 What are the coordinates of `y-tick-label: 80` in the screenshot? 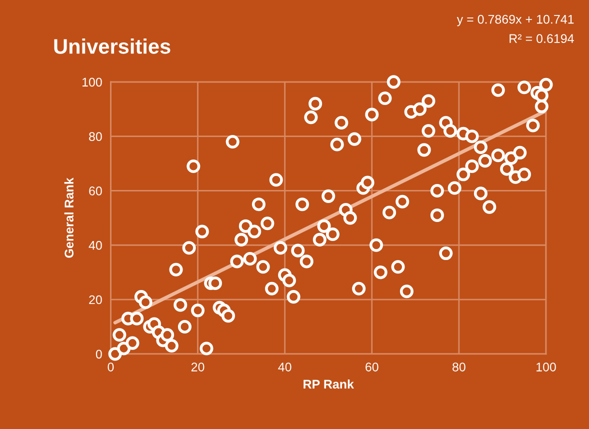 It's located at (95, 136).